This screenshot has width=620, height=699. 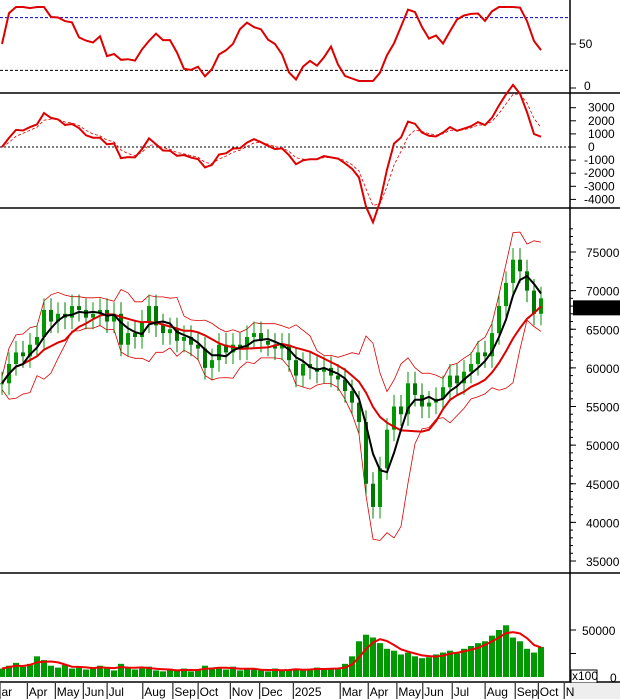 I want to click on macd-tick-label: -2000, so click(x=599, y=173).